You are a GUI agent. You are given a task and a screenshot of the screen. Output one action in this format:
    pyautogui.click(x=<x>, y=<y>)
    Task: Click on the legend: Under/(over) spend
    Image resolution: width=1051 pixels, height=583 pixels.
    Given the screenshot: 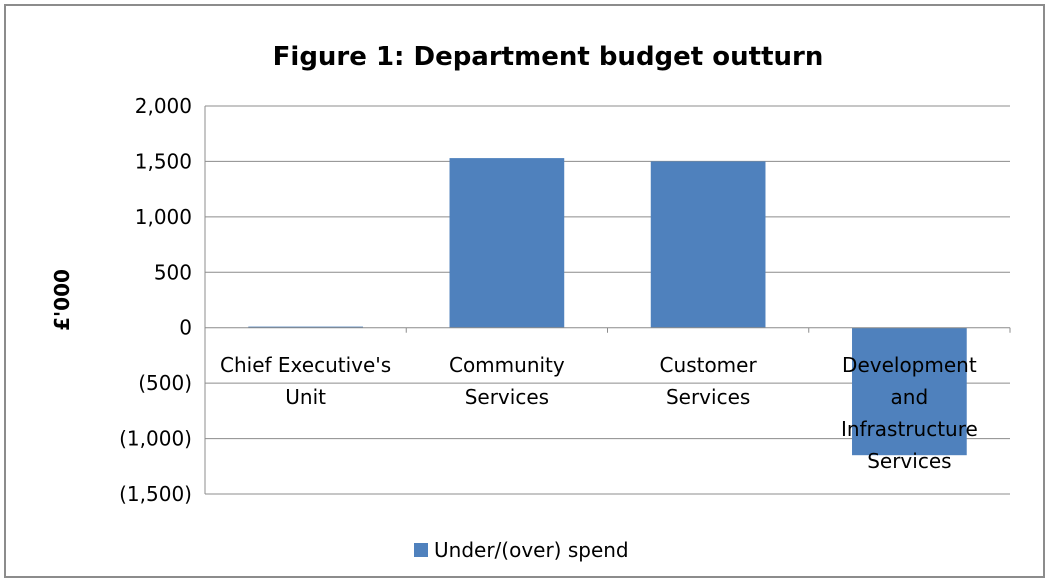 What is the action you would take?
    pyautogui.click(x=521, y=550)
    